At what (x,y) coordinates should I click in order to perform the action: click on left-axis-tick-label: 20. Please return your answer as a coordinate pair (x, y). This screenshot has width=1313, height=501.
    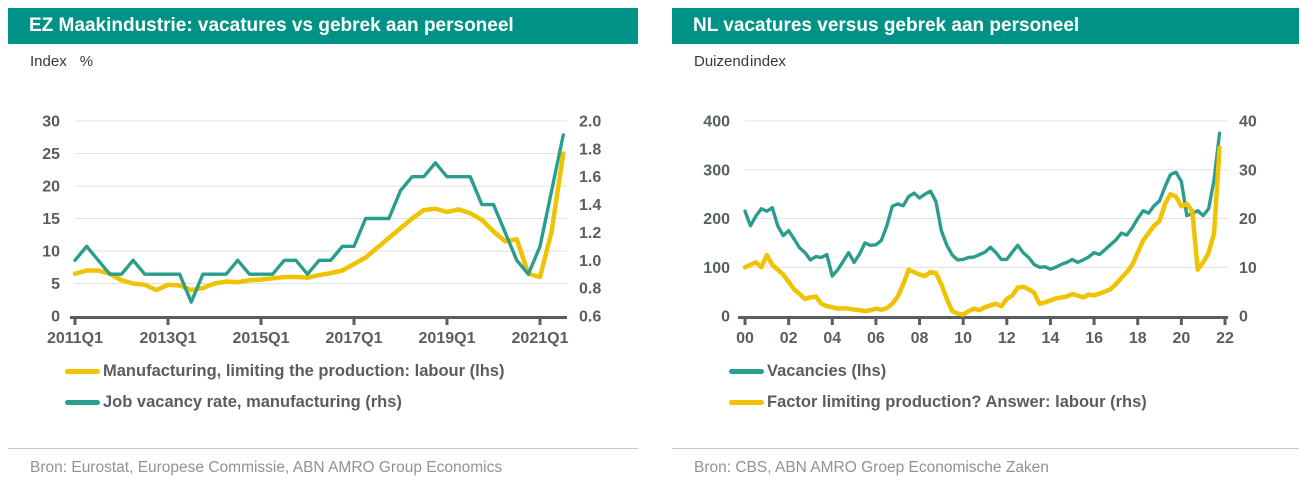
    Looking at the image, I should click on (51, 187).